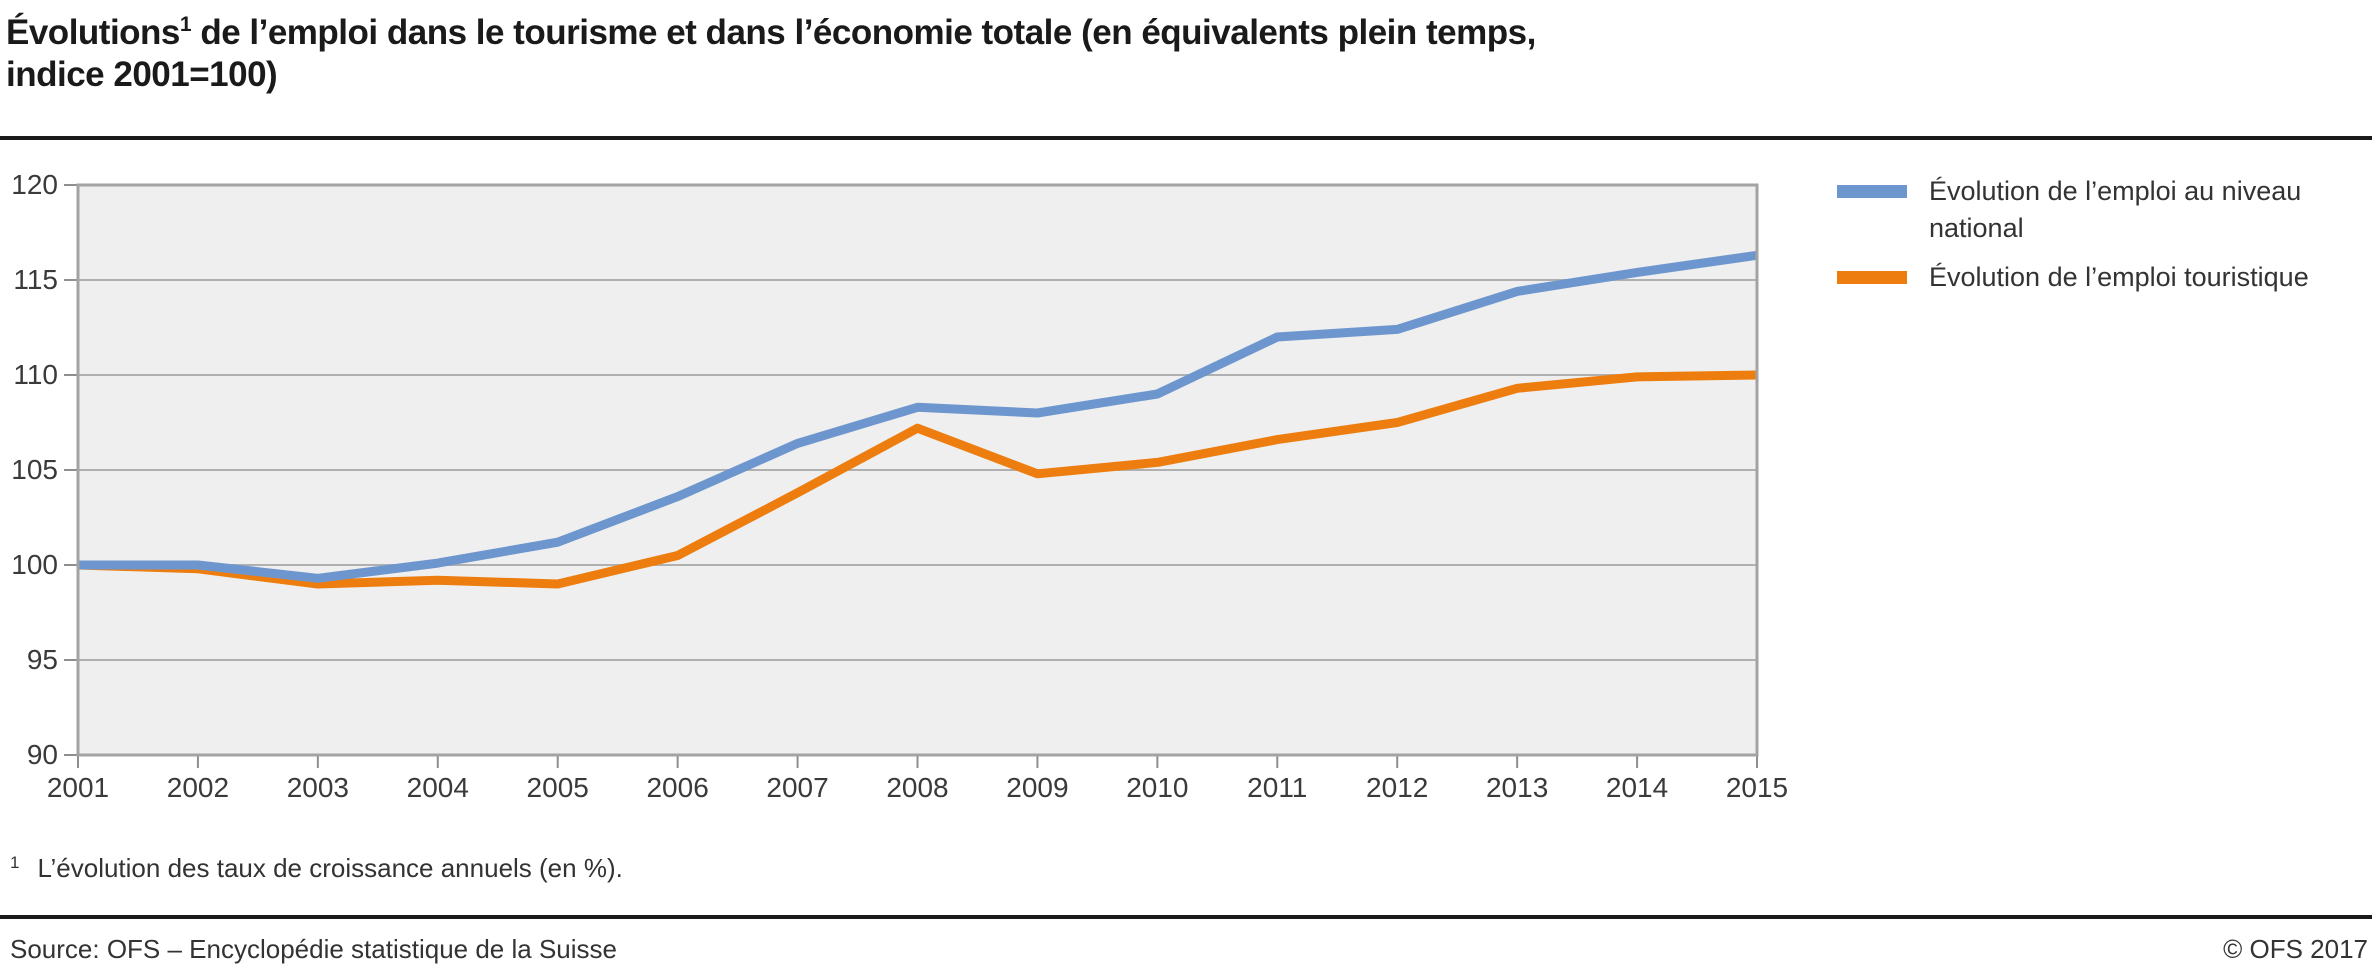 This screenshot has width=2378, height=969. What do you see at coordinates (198, 787) in the screenshot?
I see `x-tick-label-2002: 2002` at bounding box center [198, 787].